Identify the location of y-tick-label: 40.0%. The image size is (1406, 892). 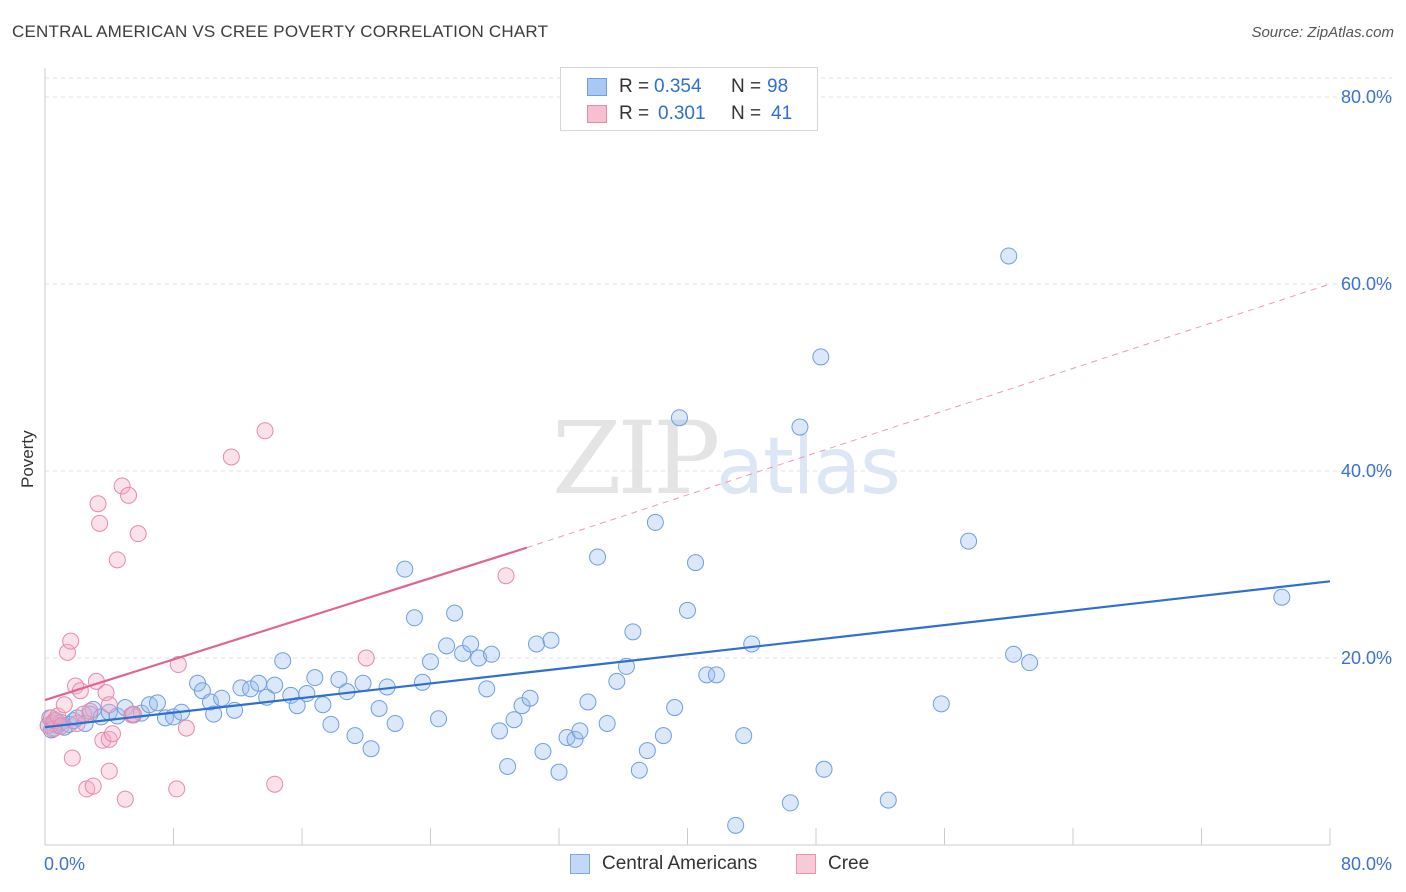
(1366, 471).